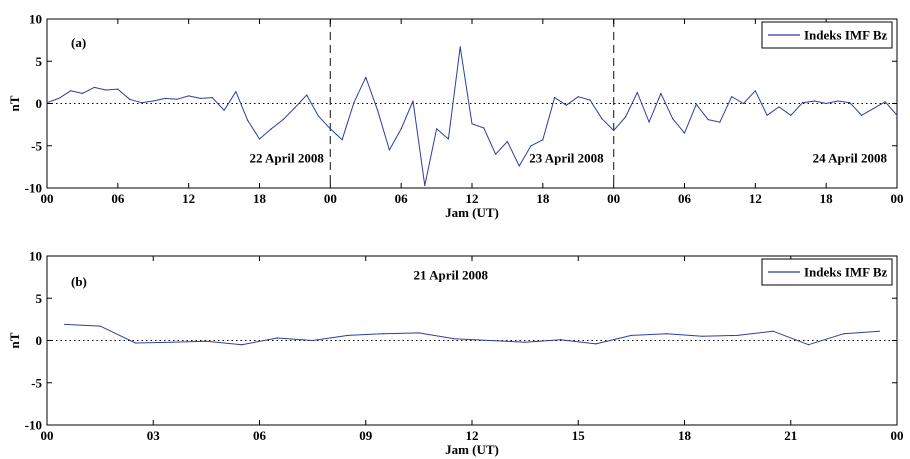  Describe the element at coordinates (579, 435) in the screenshot. I see `x-tick-label: 15` at that location.